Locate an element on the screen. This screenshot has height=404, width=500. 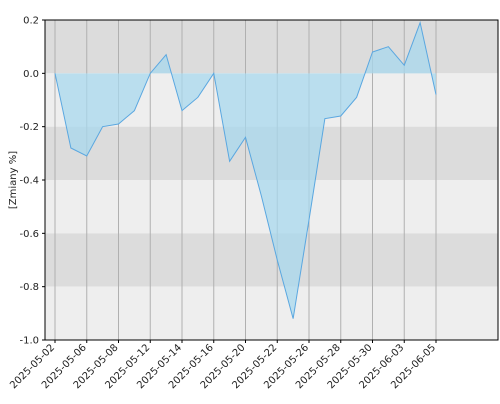
y-tick-label: 0.2 is located at coordinates (31, 21).